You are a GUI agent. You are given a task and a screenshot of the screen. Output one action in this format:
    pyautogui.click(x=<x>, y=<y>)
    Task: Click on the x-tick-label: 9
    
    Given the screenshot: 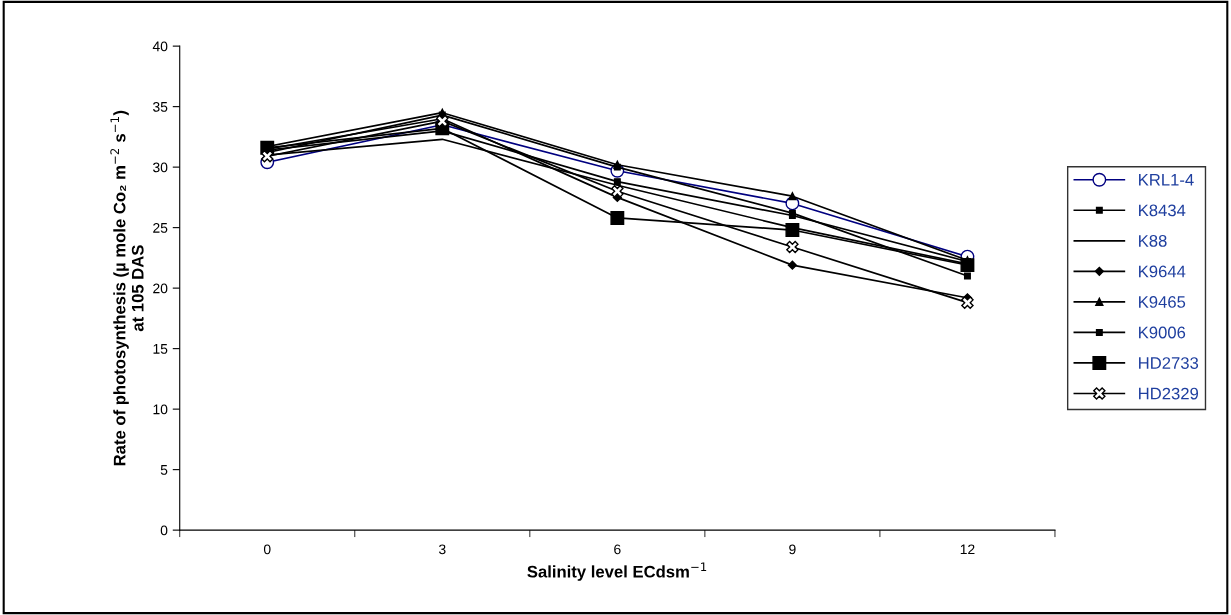 What is the action you would take?
    pyautogui.click(x=792, y=549)
    